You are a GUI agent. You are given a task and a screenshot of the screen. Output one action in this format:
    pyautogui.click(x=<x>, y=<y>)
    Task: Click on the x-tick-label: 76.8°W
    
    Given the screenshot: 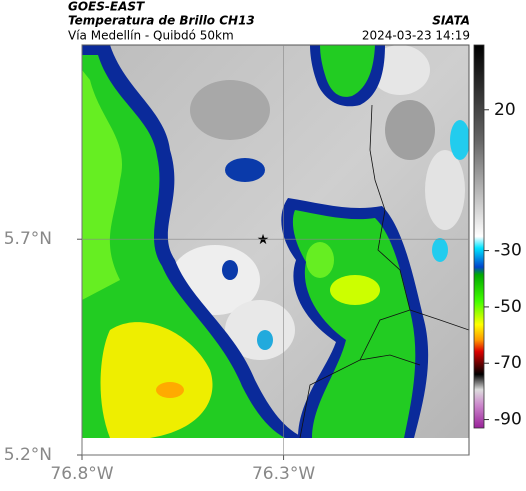 What is the action you would take?
    pyautogui.click(x=81, y=474)
    